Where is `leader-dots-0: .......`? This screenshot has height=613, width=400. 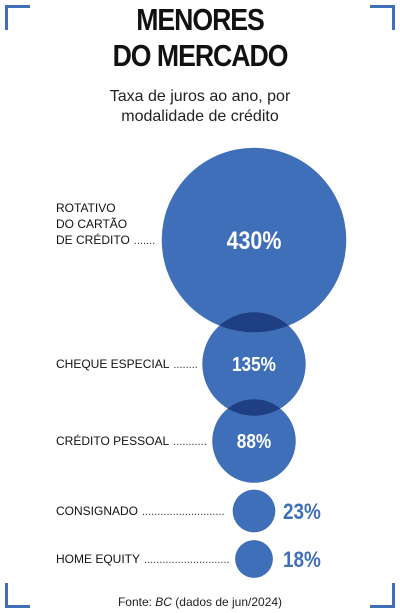
leader-dots-0: ....... is located at coordinates (144, 241).